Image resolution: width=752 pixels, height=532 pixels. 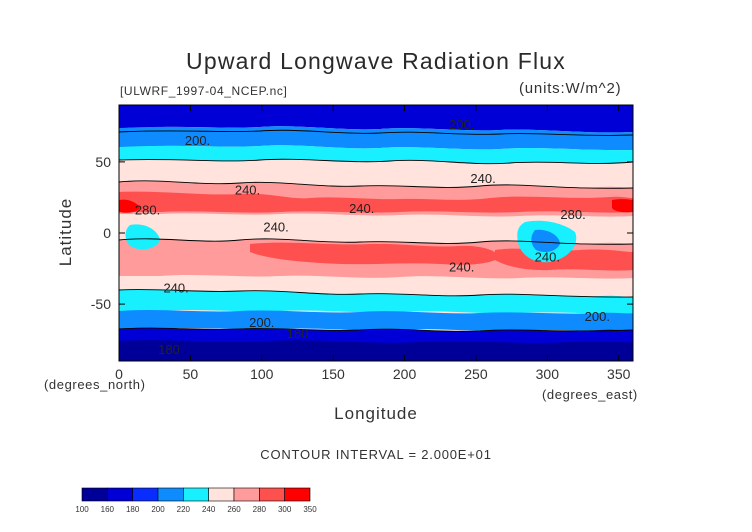 I want to click on colorbar-label: 180, so click(x=133, y=509).